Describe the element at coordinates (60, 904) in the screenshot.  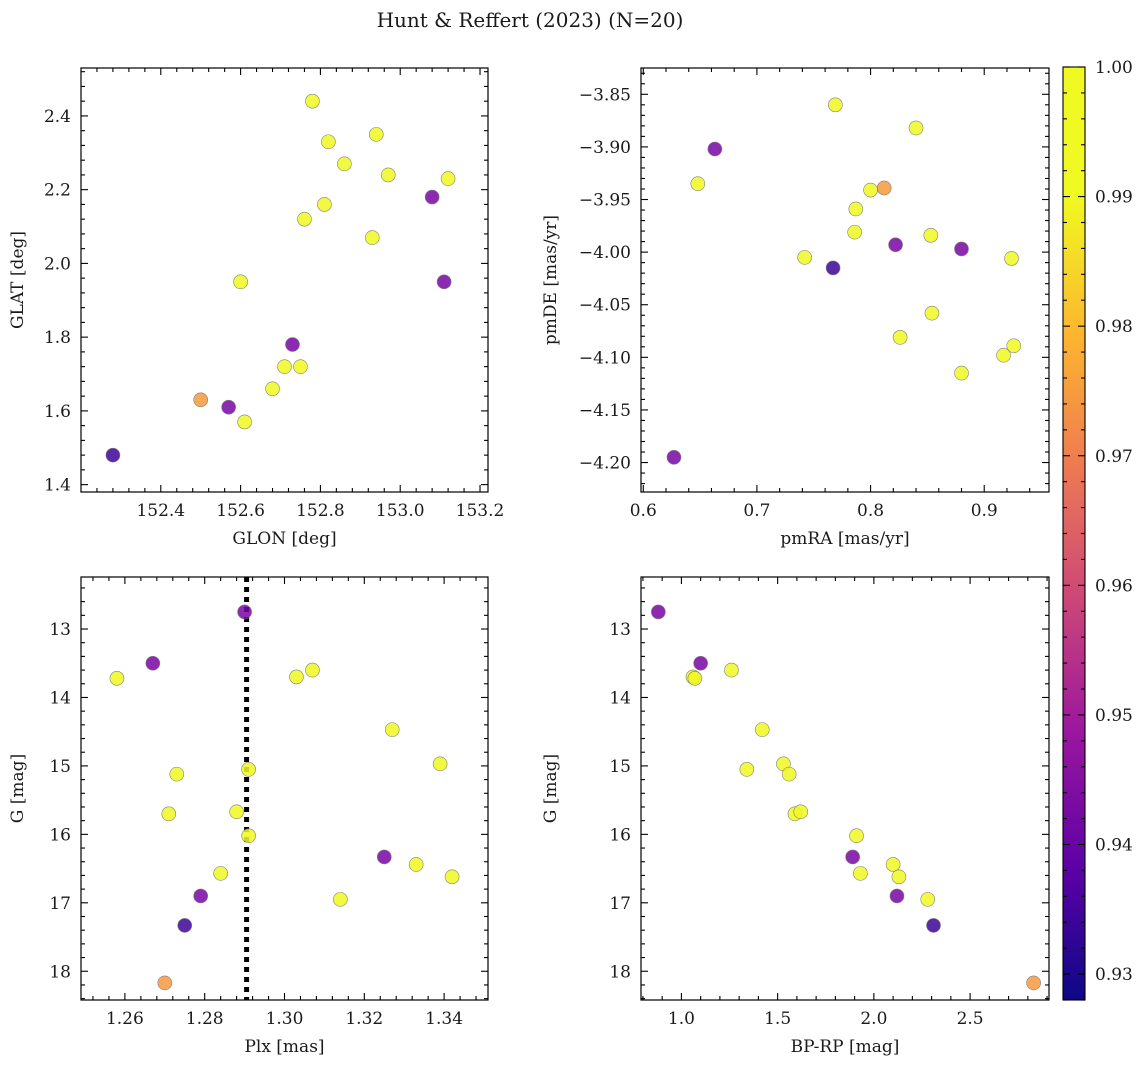
I see `y-tick-label: 17` at that location.